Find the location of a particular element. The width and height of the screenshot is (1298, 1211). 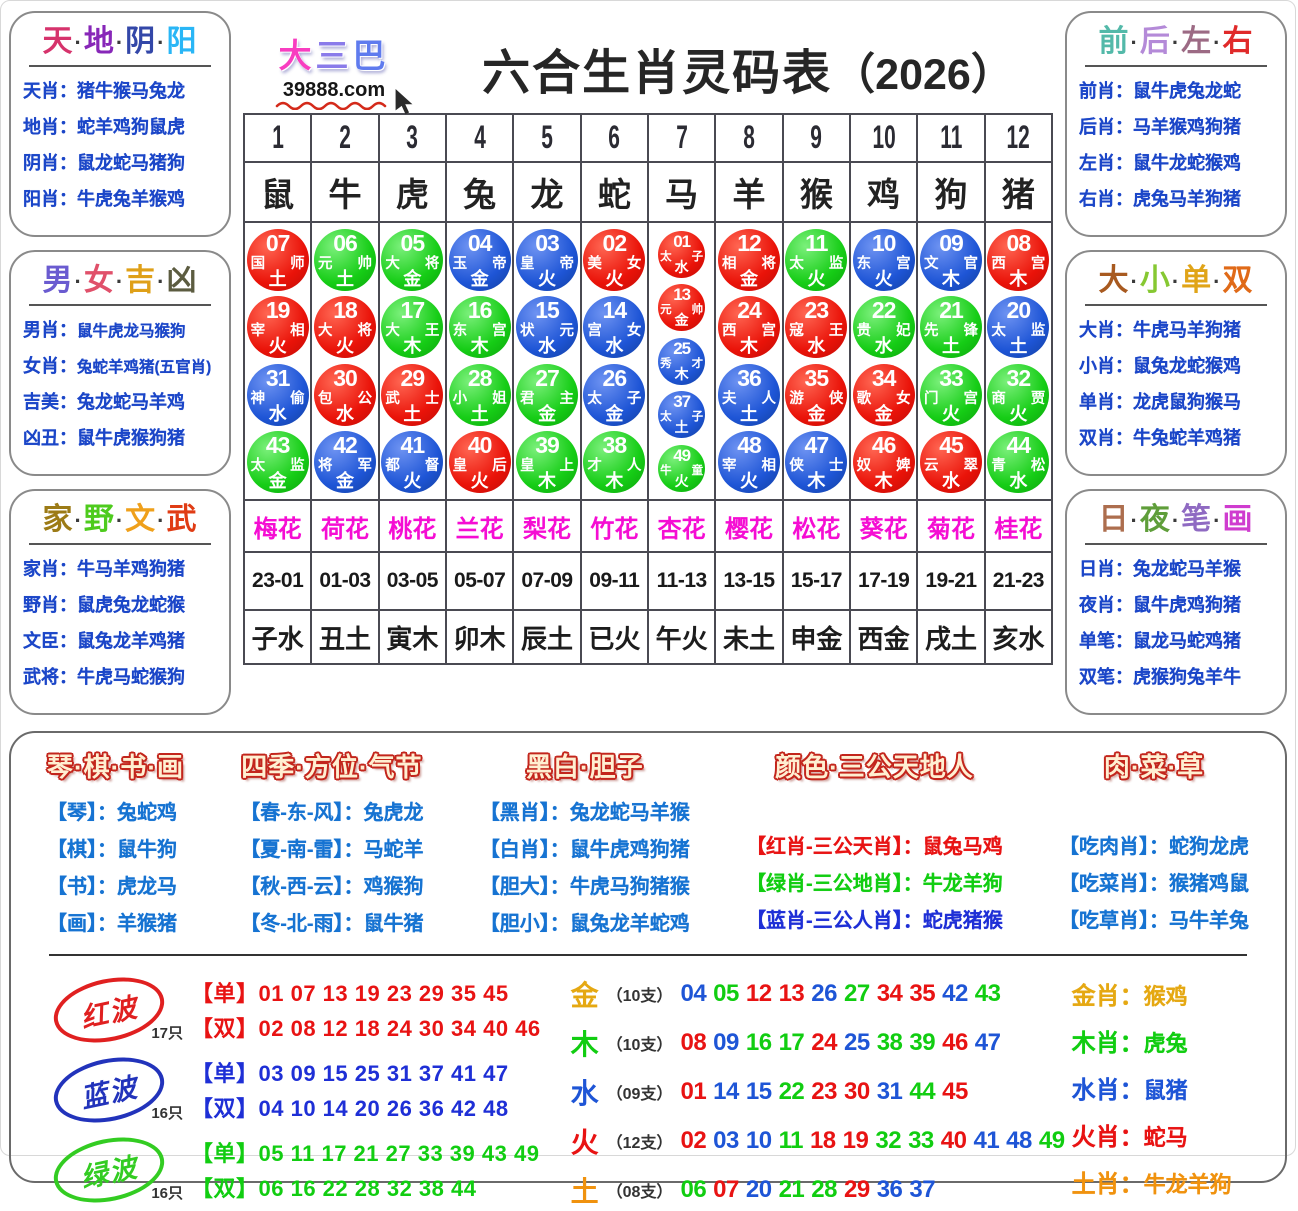

zodiac-char: 鼠 is located at coordinates (278, 194).